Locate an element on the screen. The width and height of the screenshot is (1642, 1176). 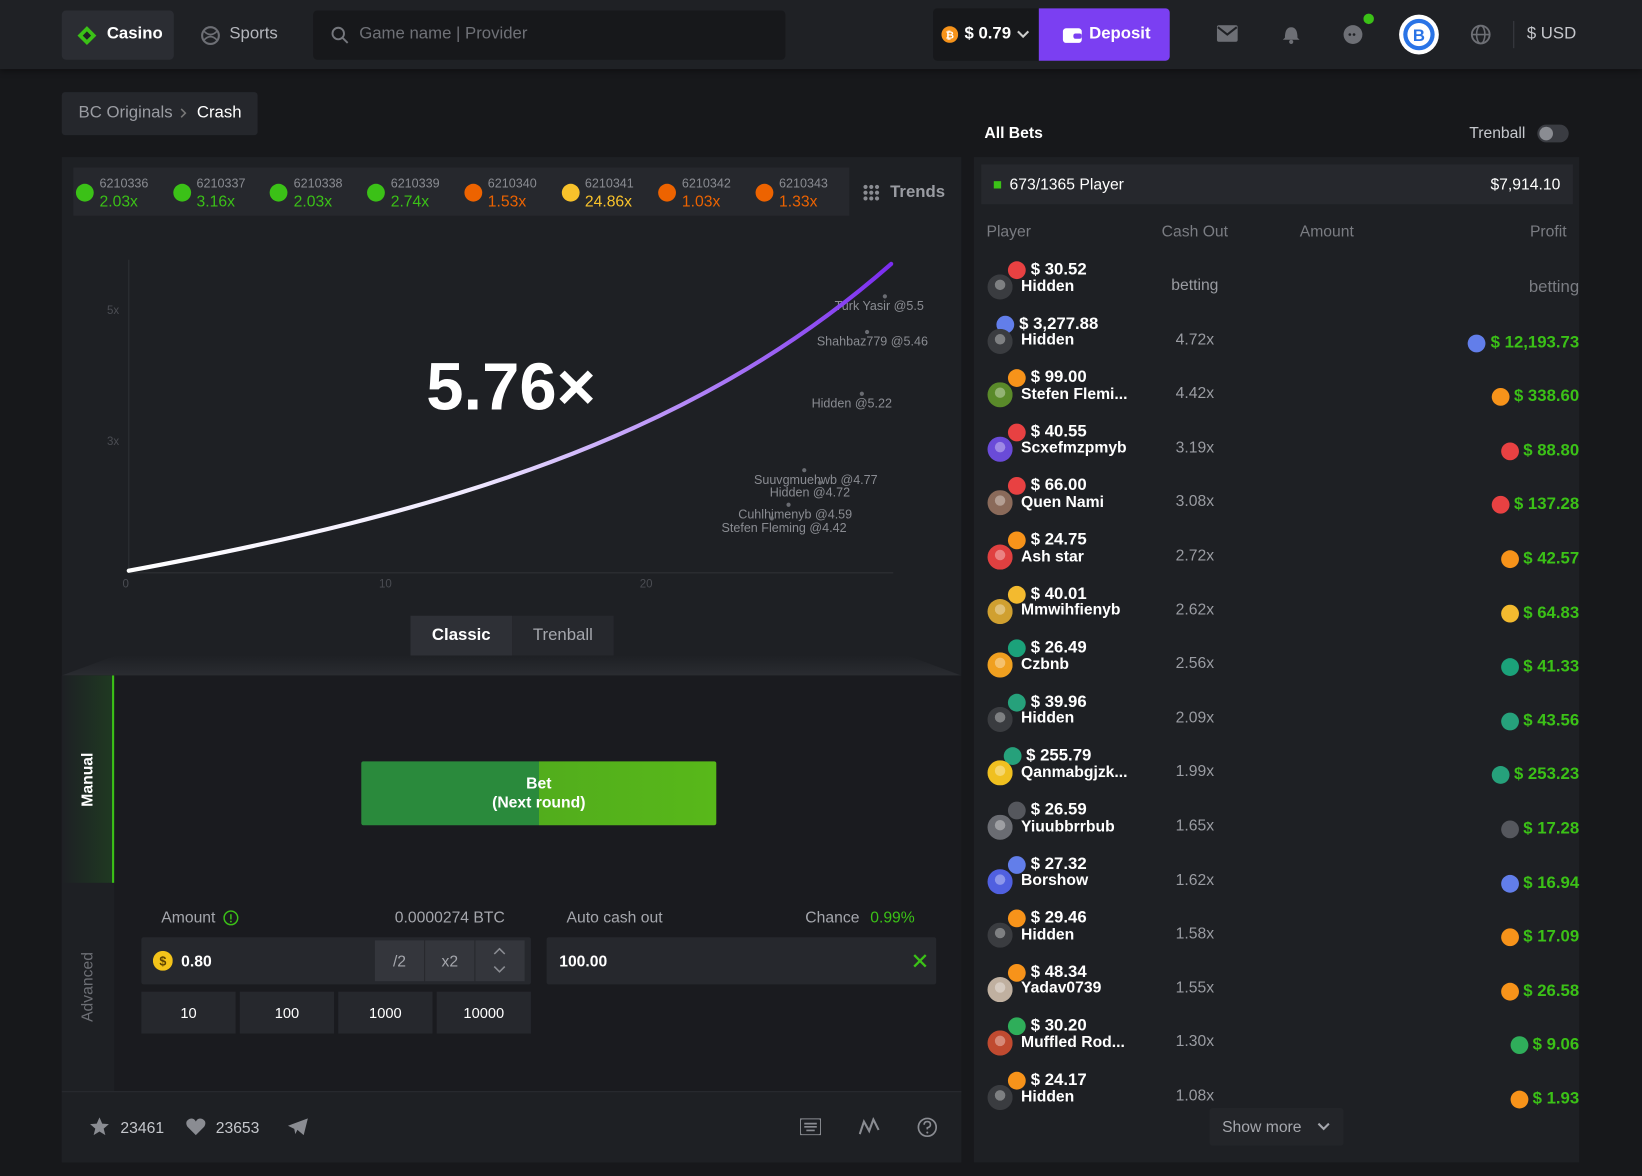
tab-manual: Manual is located at coordinates (88, 779).